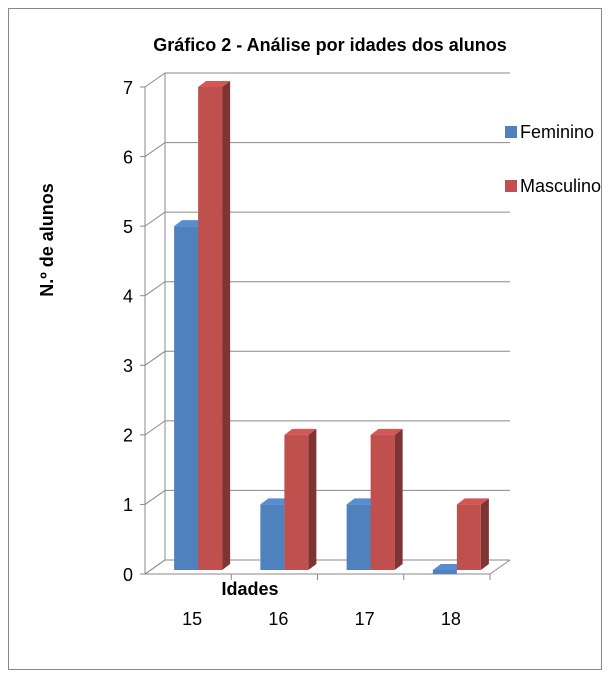 The image size is (612, 679). What do you see at coordinates (128, 227) in the screenshot?
I see `y-tick-label: 5` at bounding box center [128, 227].